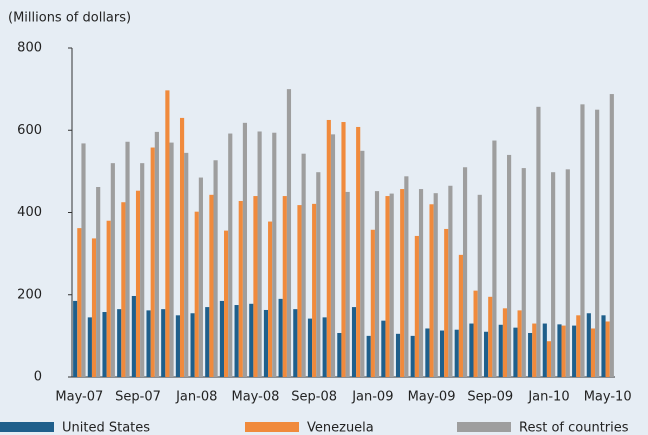 The image size is (648, 435). Describe the element at coordinates (69, 18) in the screenshot. I see `y-axis-label: (Millions of dollars)` at that location.